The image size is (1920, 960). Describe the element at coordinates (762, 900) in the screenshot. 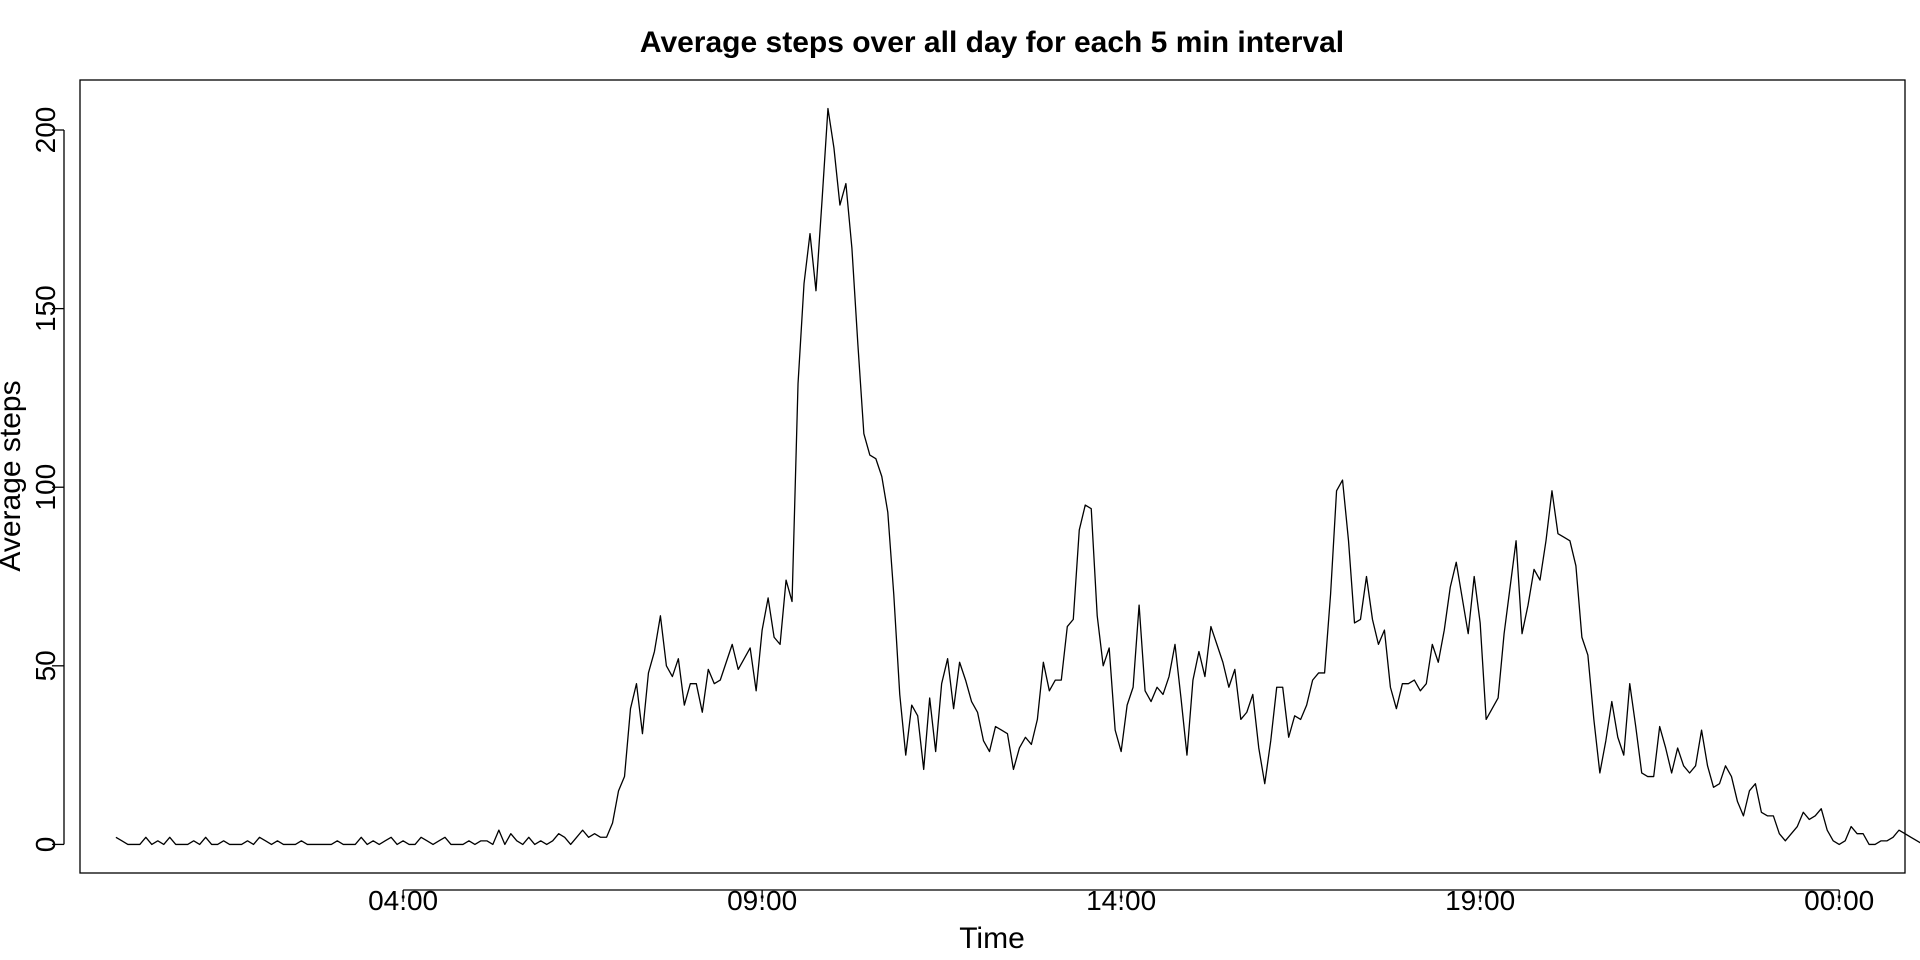

I see `x-tick-label: 09:00` at that location.